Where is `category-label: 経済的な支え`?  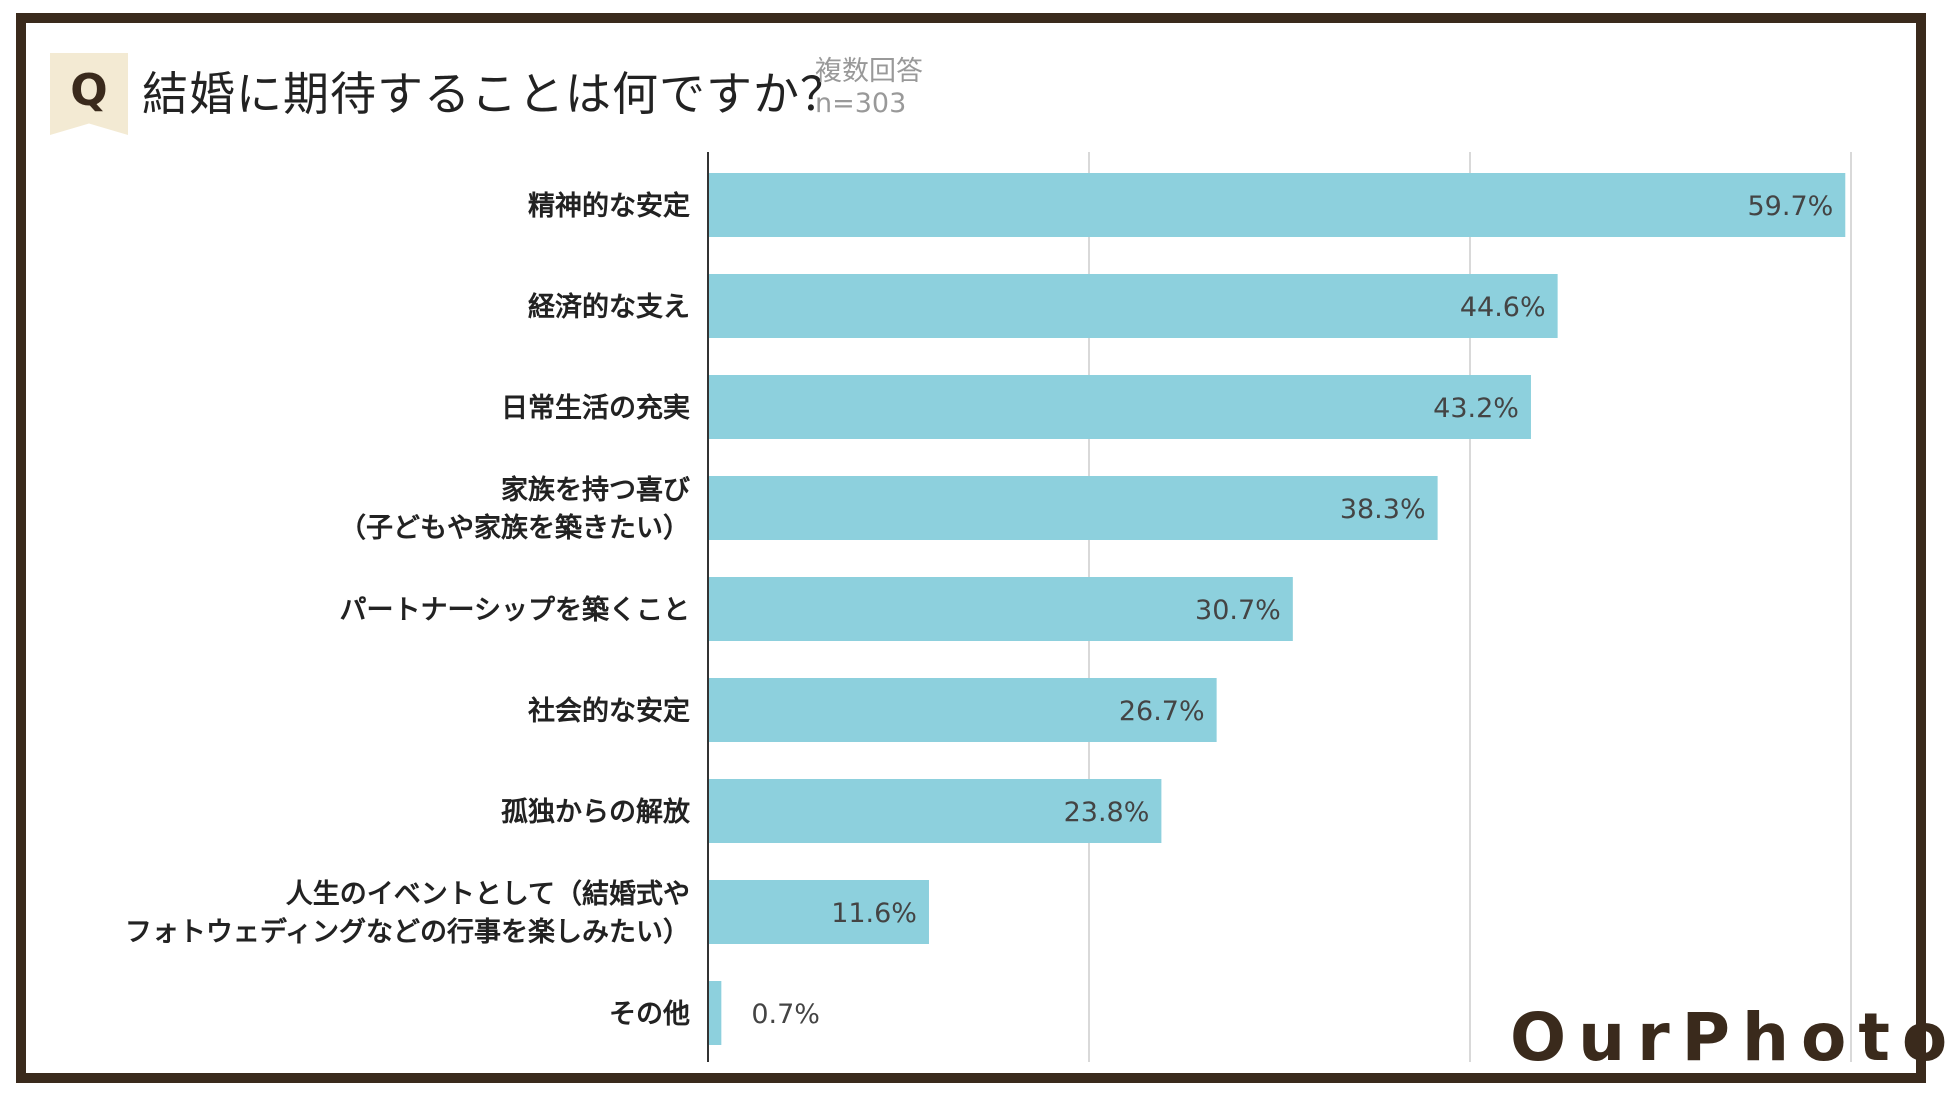
category-label: 経済的な支え is located at coordinates (609, 307).